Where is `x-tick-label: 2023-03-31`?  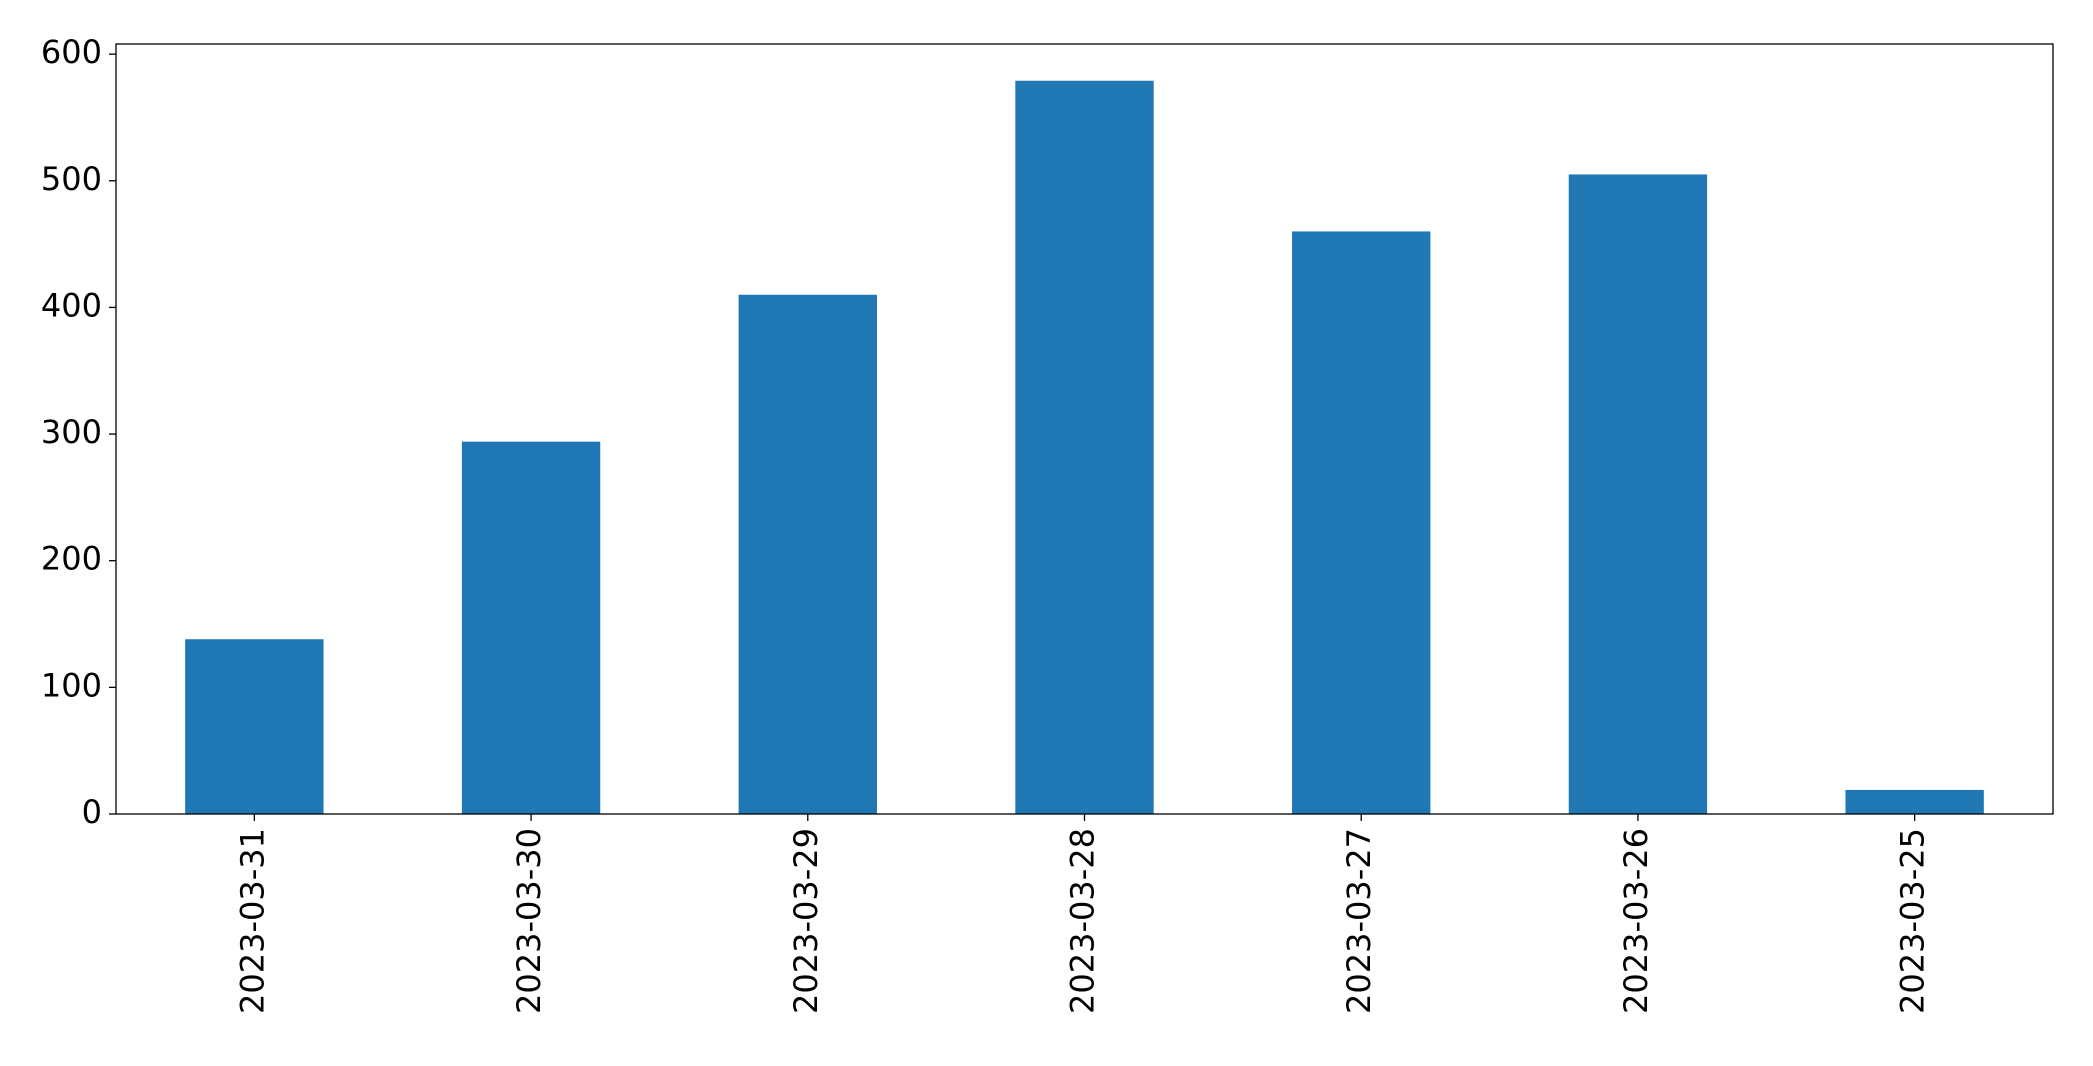 x-tick-label: 2023-03-31 is located at coordinates (252, 921).